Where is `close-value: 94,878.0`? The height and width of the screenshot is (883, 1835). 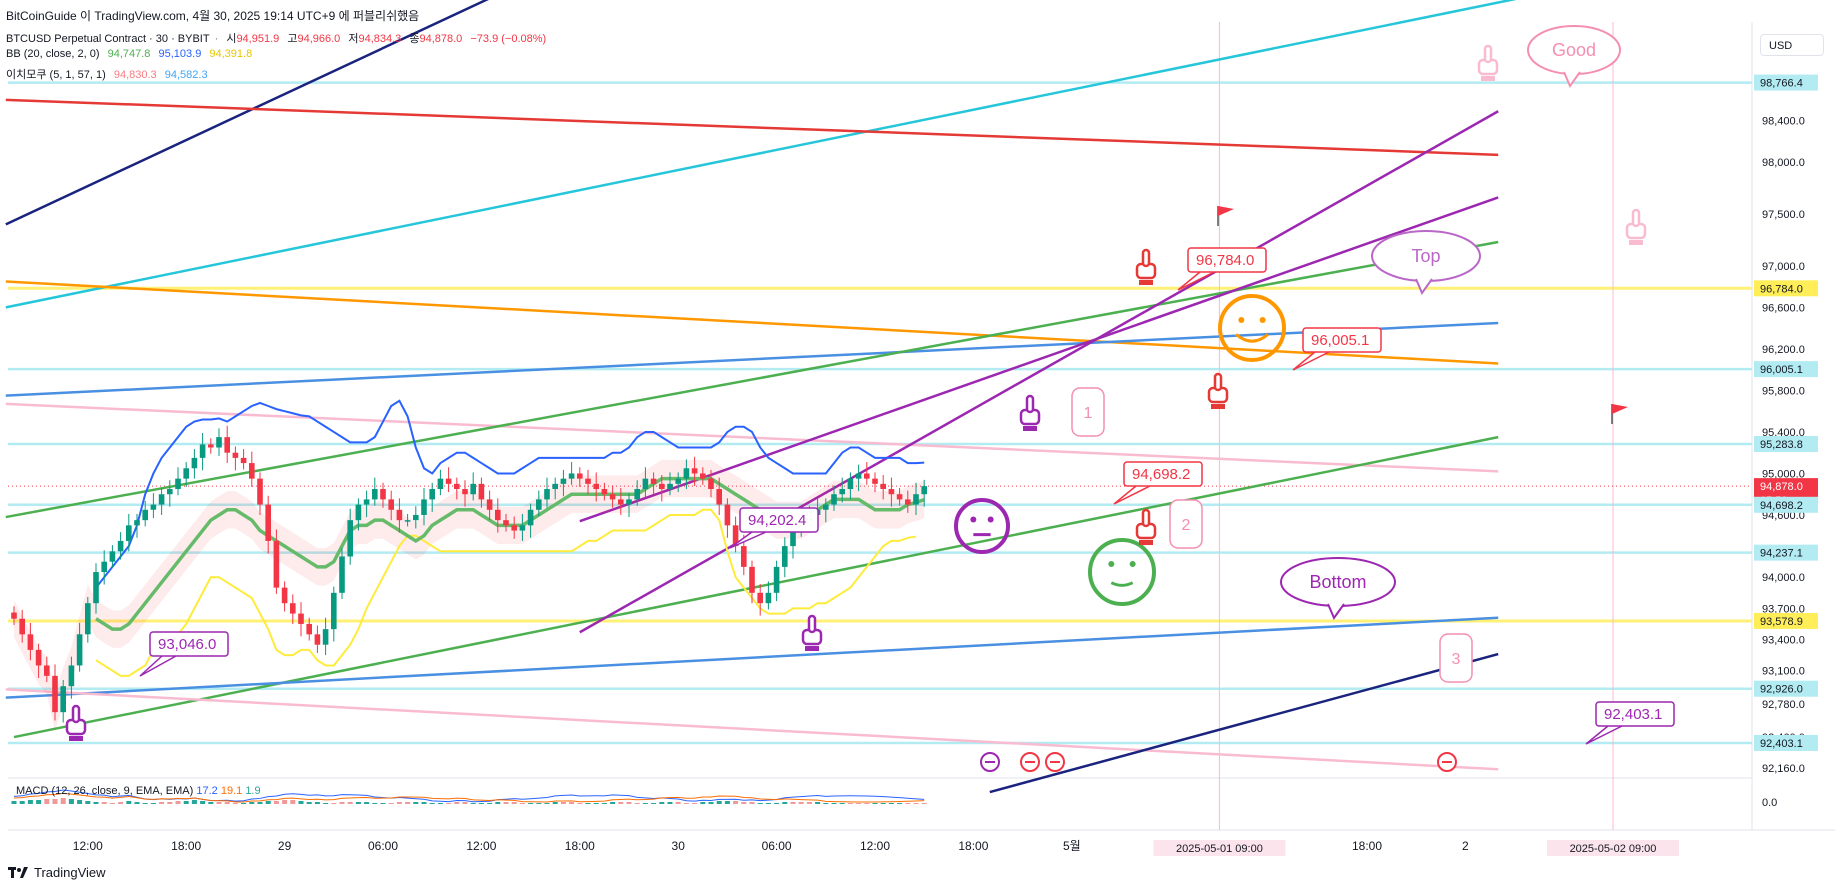
close-value: 94,878.0 is located at coordinates (441, 39).